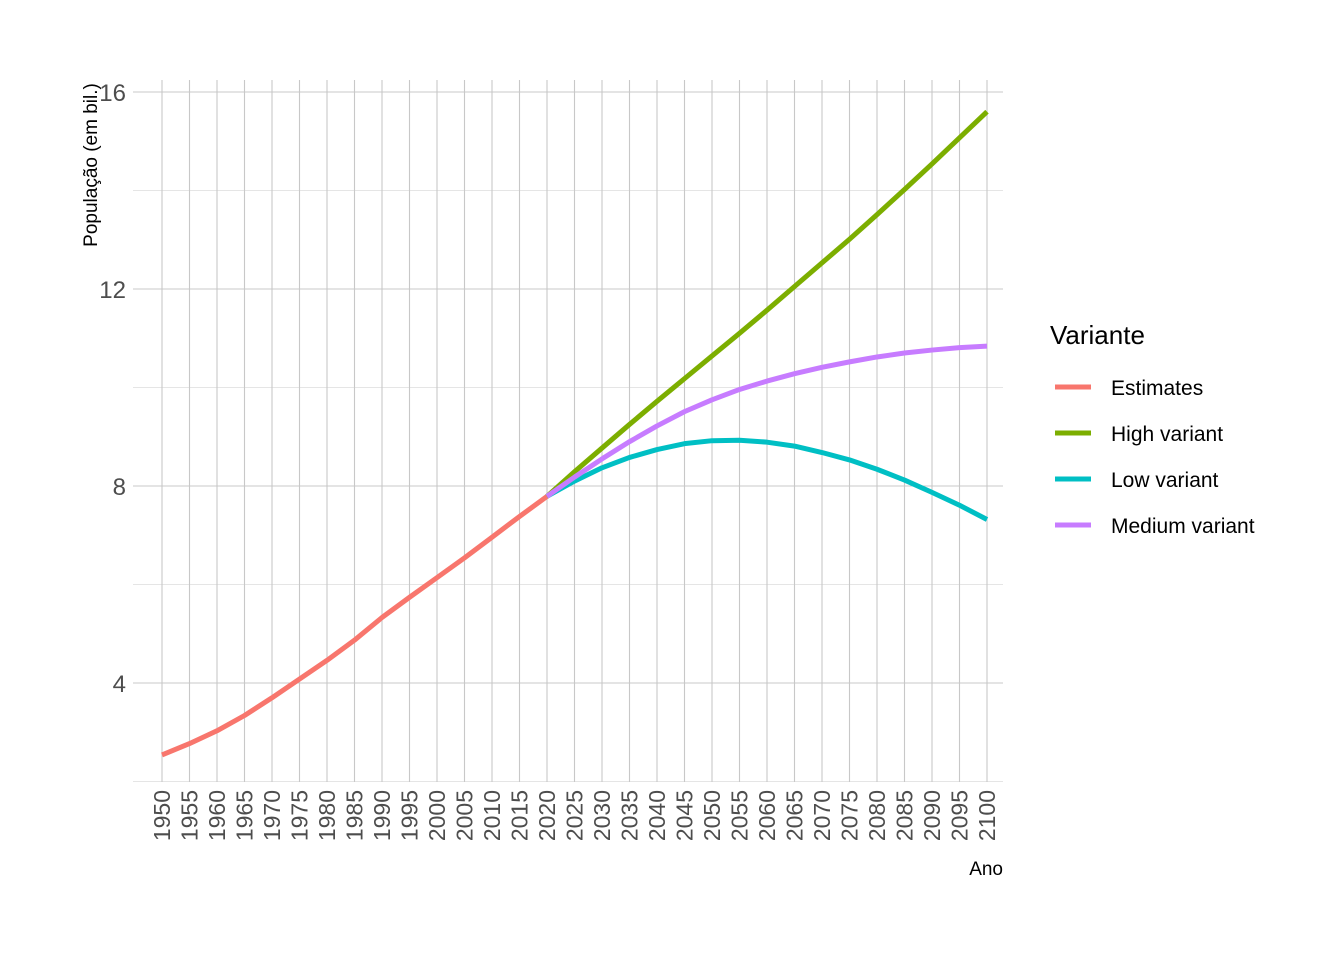 The image size is (1344, 960). I want to click on y-tick-label: 12, so click(112, 290).